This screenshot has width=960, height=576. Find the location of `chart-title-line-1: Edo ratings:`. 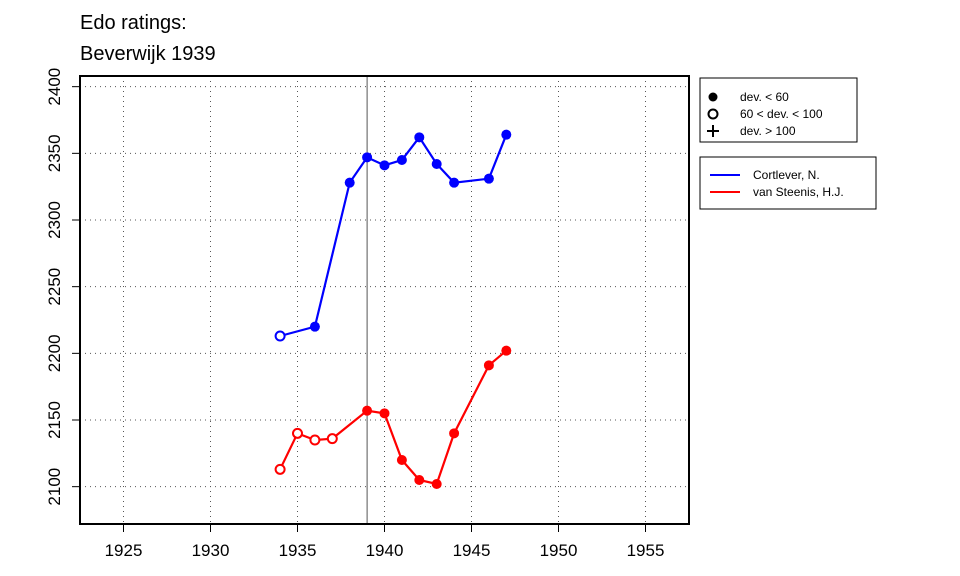

chart-title-line-1: Edo ratings: is located at coordinates (133, 23).